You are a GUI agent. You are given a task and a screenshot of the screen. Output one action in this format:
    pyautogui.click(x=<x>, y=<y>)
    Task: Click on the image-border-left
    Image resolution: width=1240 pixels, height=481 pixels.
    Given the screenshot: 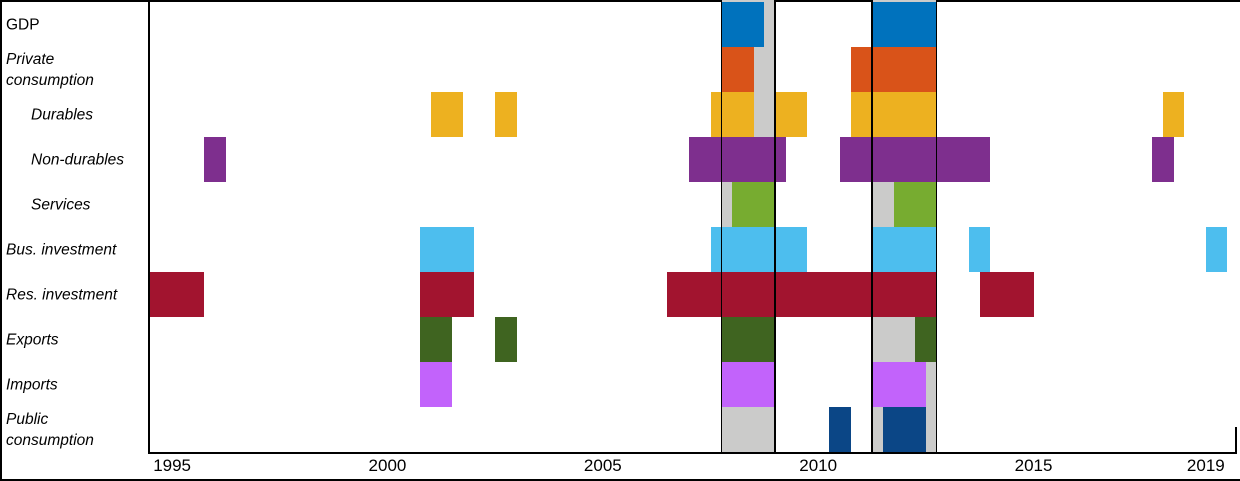 What is the action you would take?
    pyautogui.click(x=1, y=240)
    